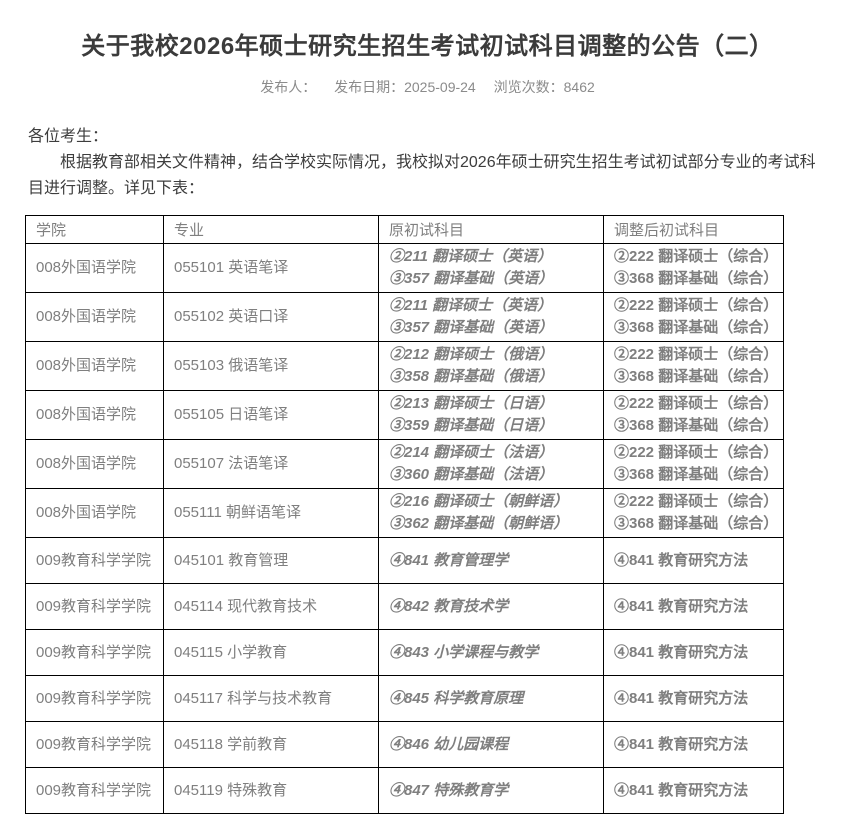  Describe the element at coordinates (271, 229) in the screenshot. I see `header-major: 专业` at that location.